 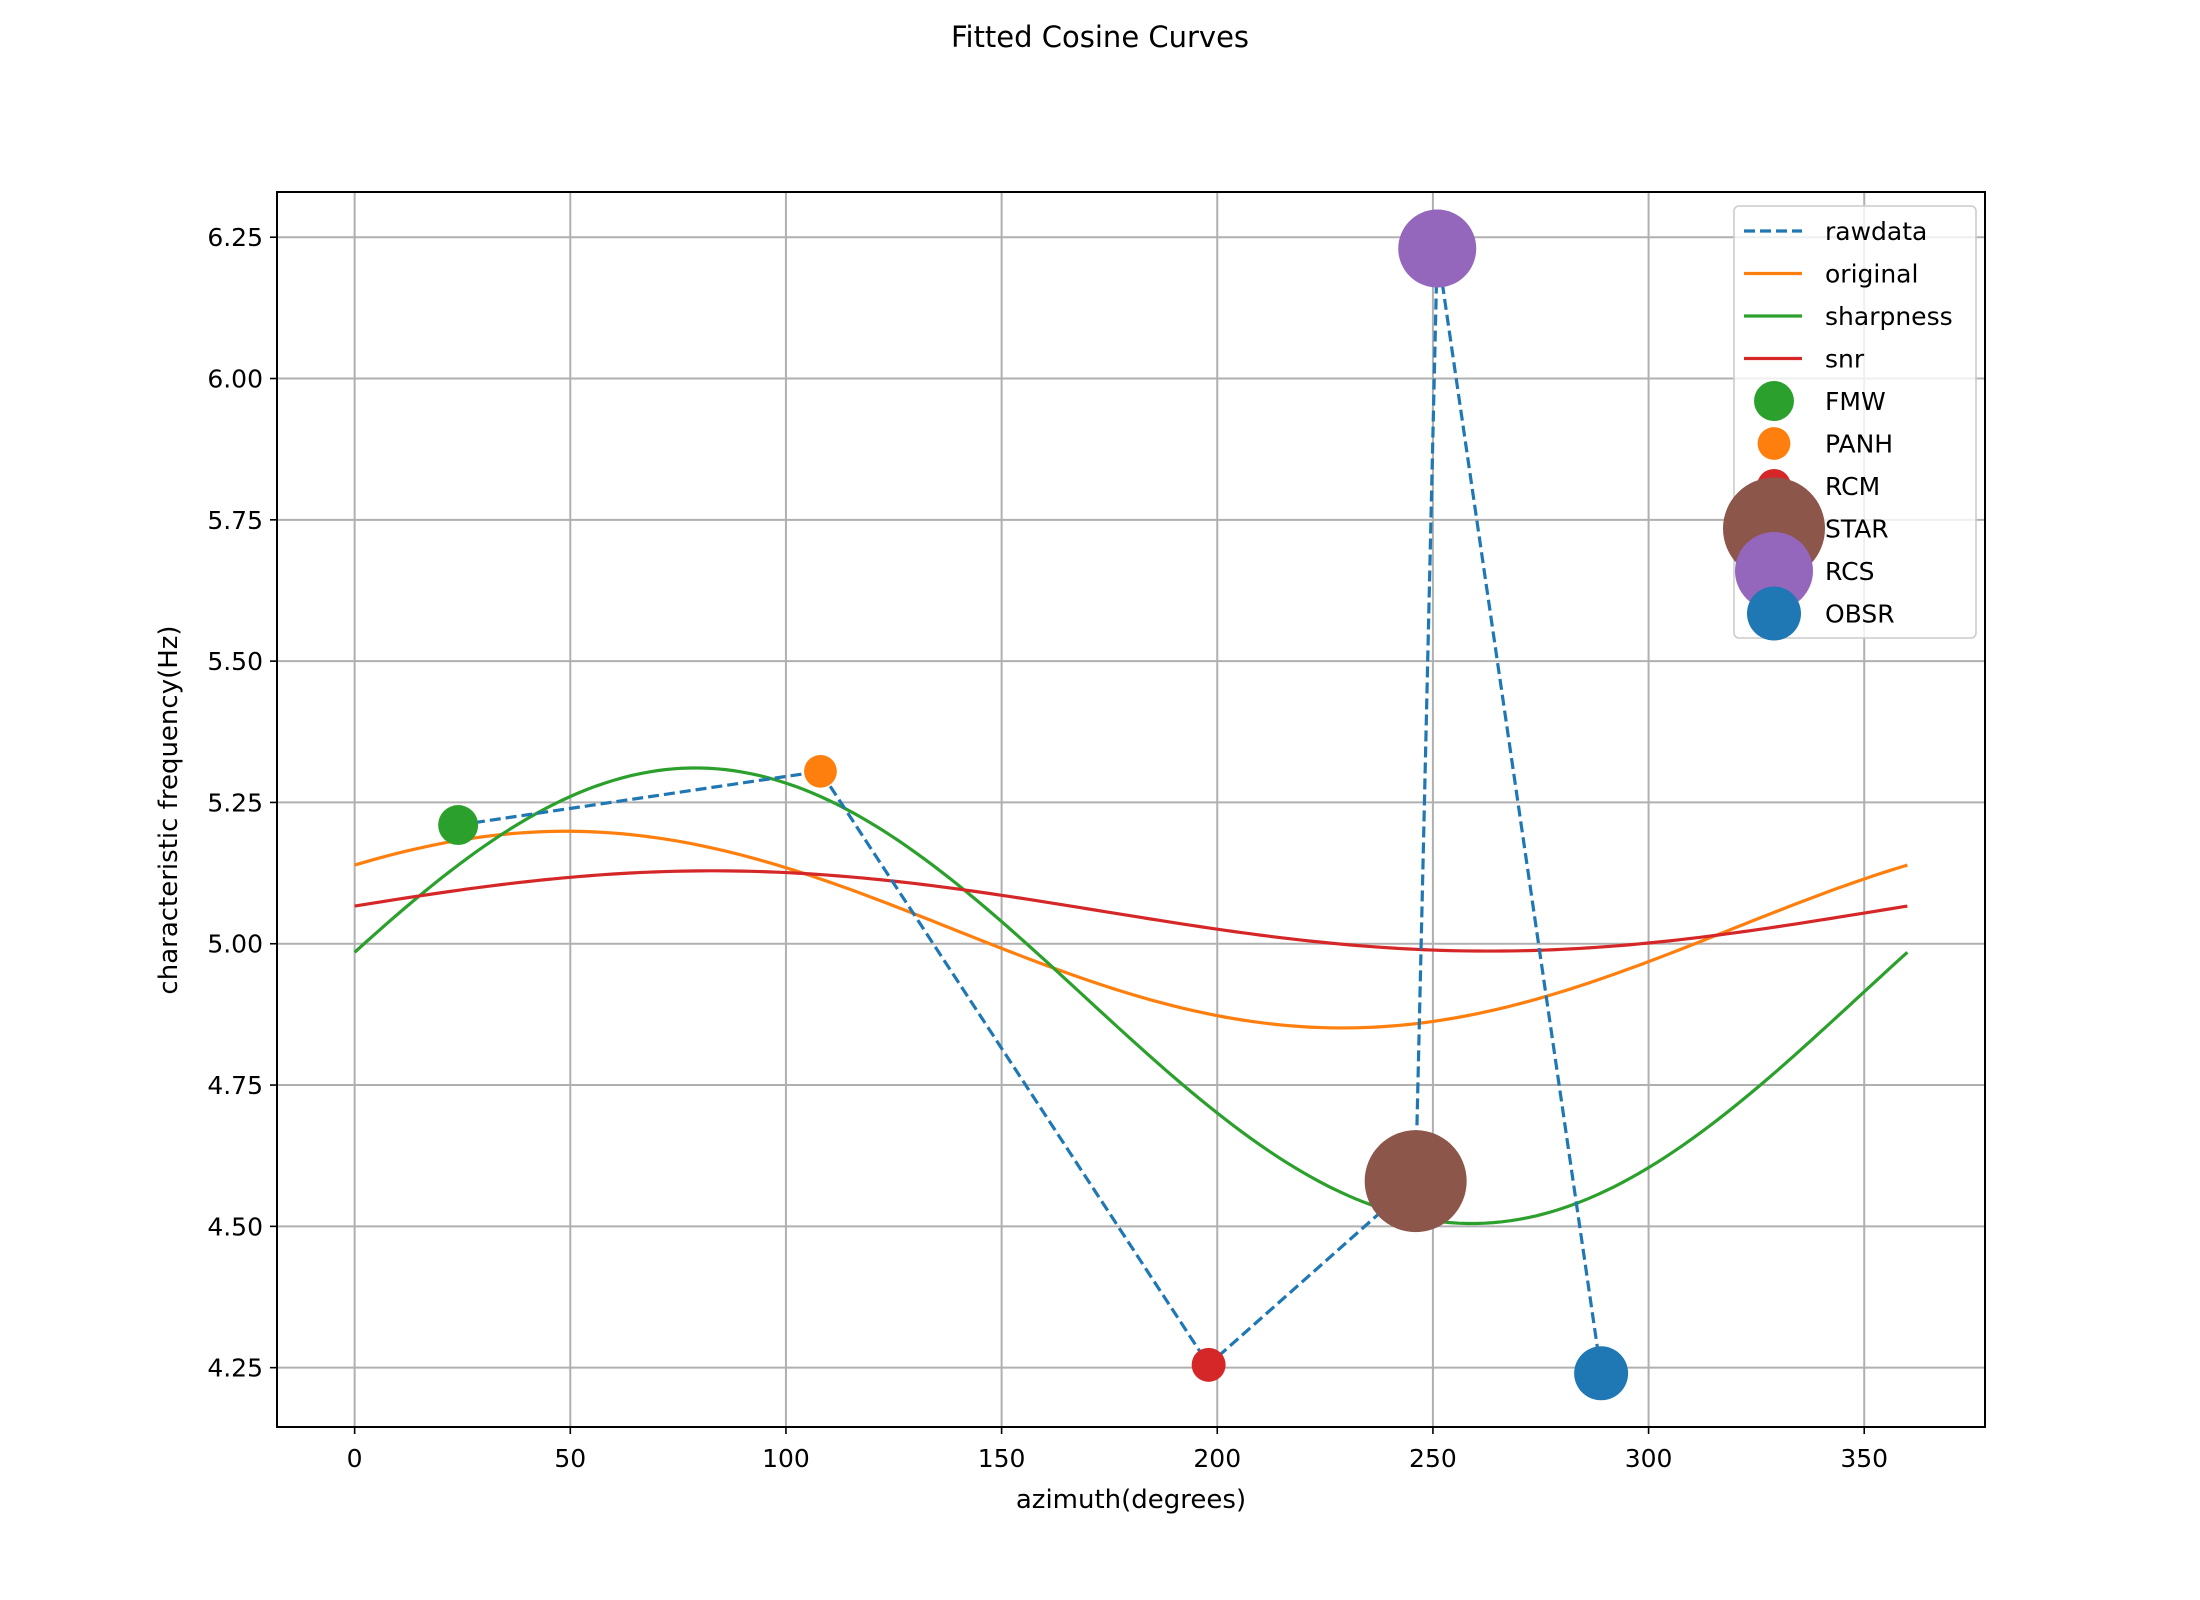 What do you see at coordinates (1131, 911) in the screenshot?
I see `curve-snr` at bounding box center [1131, 911].